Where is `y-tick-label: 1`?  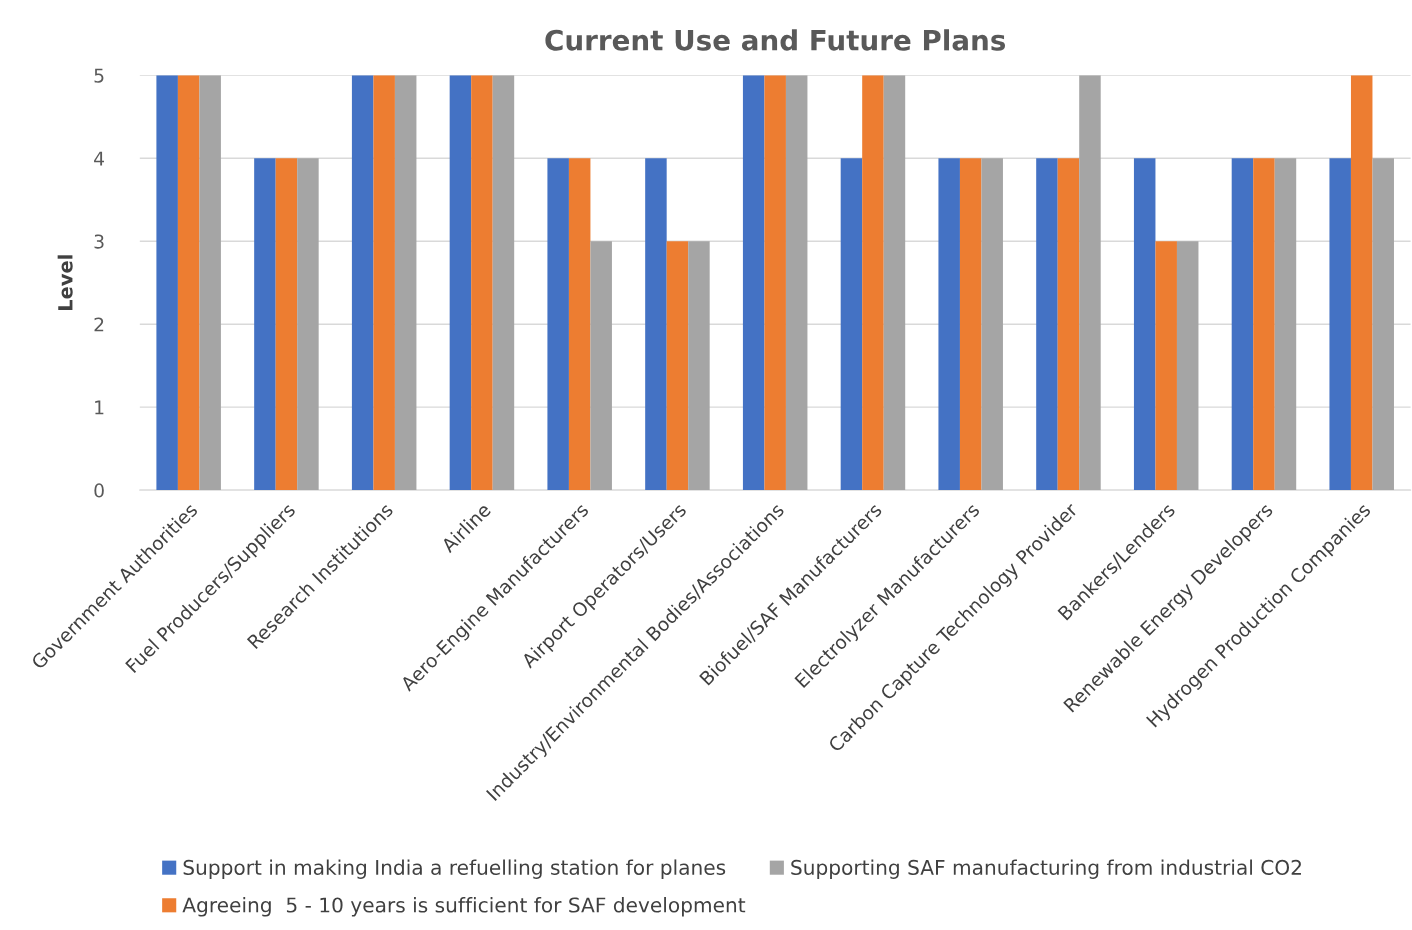
y-tick-label: 1 is located at coordinates (99, 407).